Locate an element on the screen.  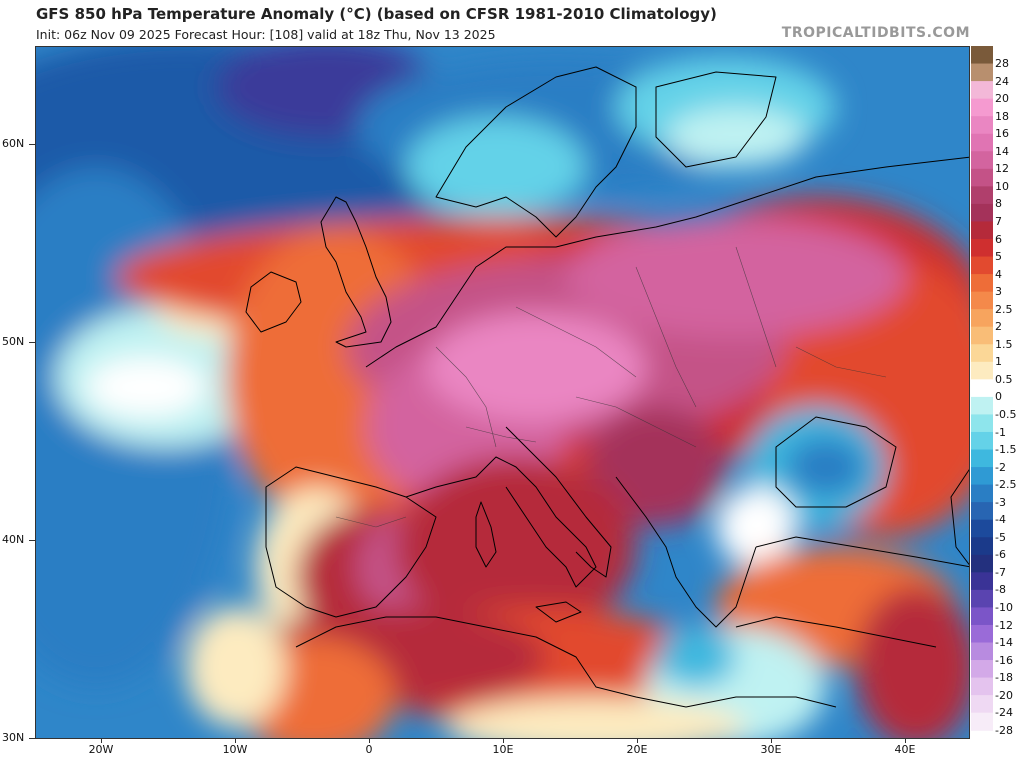
colorbar-label: 0.5 is located at coordinates (1004, 379).